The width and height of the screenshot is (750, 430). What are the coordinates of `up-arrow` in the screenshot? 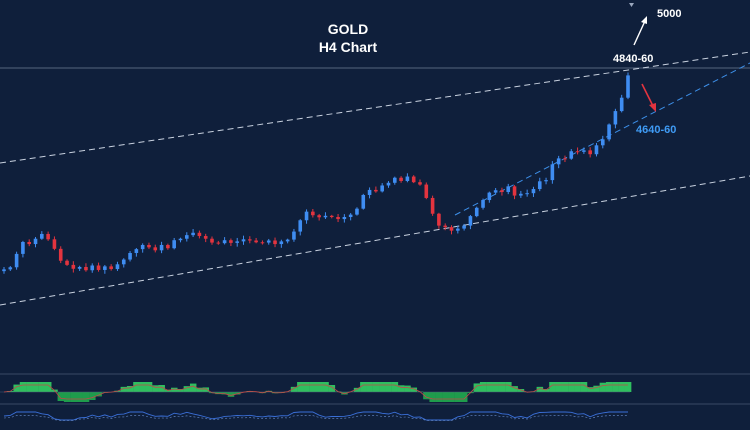 It's located at (640, 31).